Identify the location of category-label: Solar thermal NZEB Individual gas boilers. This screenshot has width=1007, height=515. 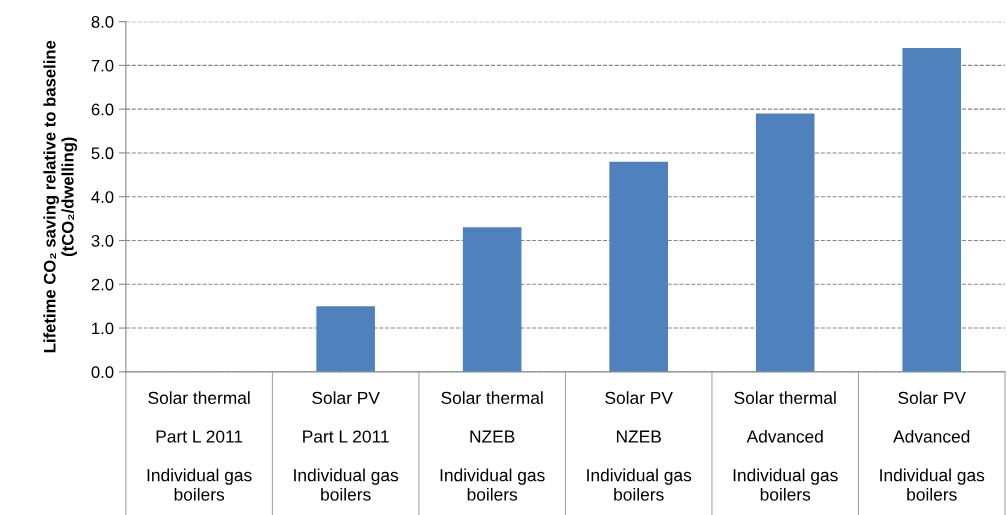
(492, 446).